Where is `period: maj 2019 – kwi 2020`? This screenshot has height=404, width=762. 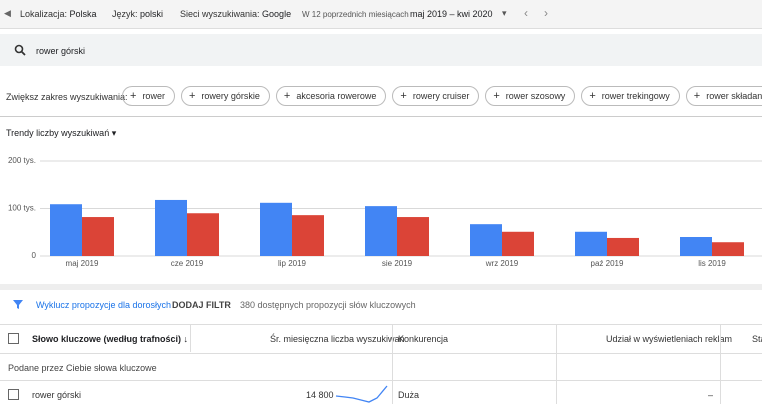
period: maj 2019 – kwi 2020 is located at coordinates (451, 14).